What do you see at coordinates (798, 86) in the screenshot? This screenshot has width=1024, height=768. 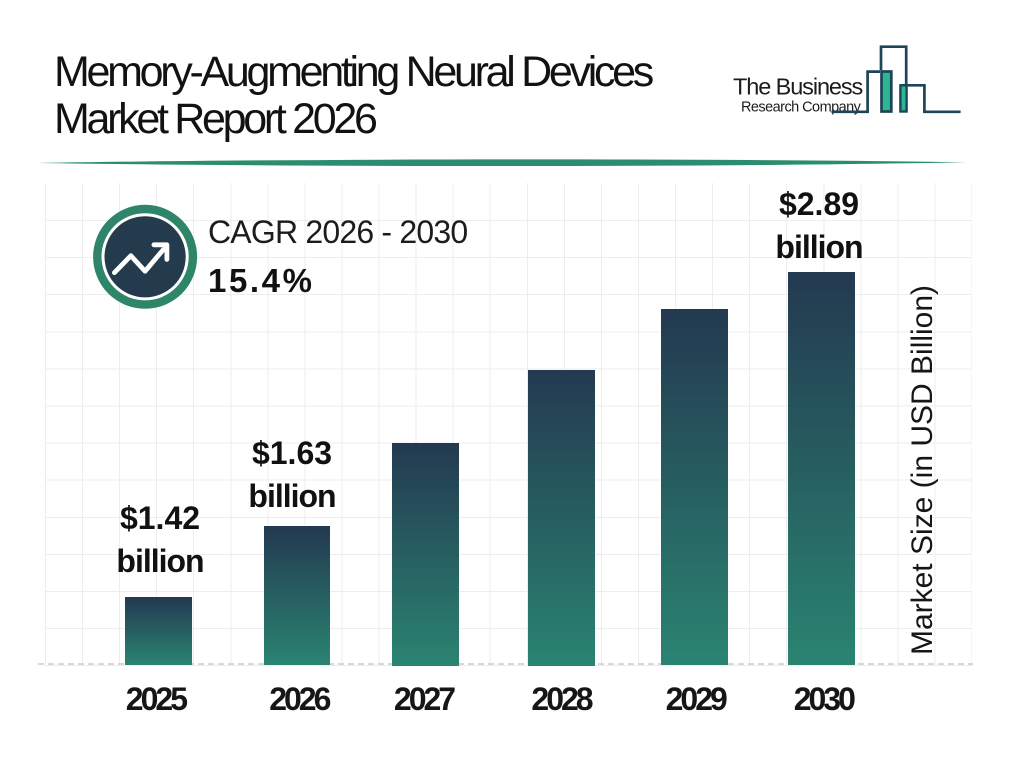 I see `svg-text: The Business` at bounding box center [798, 86].